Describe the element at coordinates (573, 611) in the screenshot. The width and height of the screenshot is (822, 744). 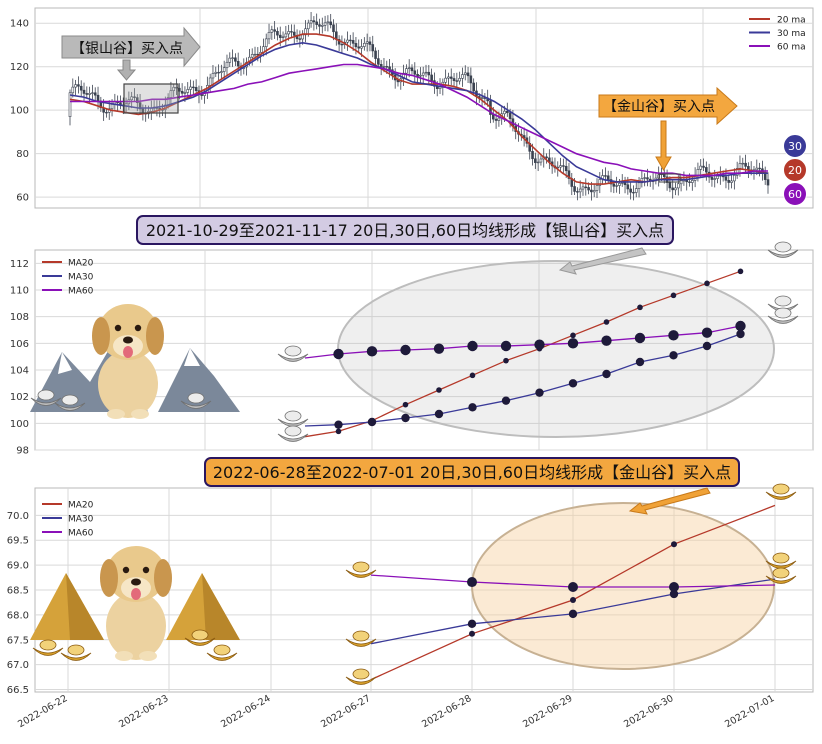
I see `series-ma30` at that location.